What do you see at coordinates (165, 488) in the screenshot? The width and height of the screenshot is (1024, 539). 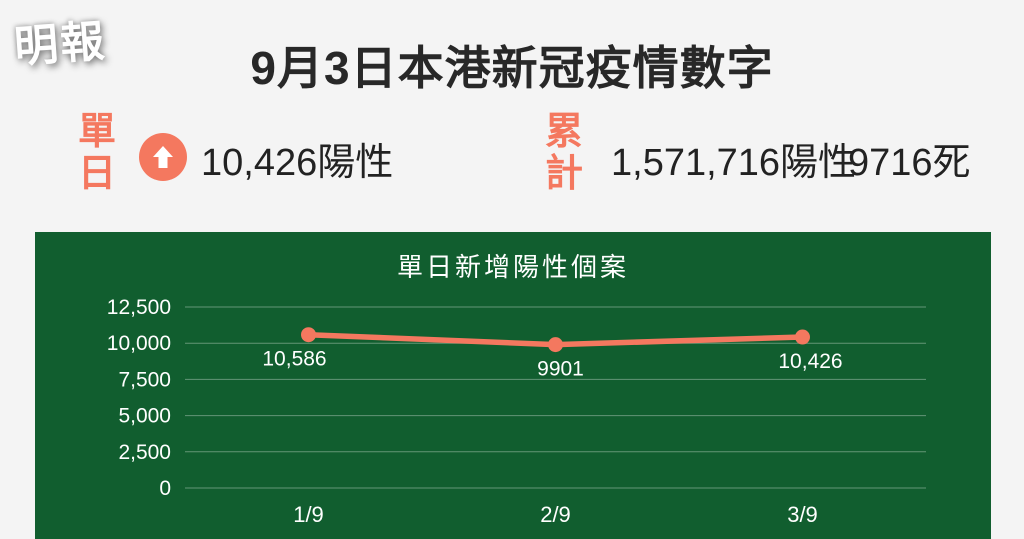 I see `svg-text: 0` at bounding box center [165, 488].